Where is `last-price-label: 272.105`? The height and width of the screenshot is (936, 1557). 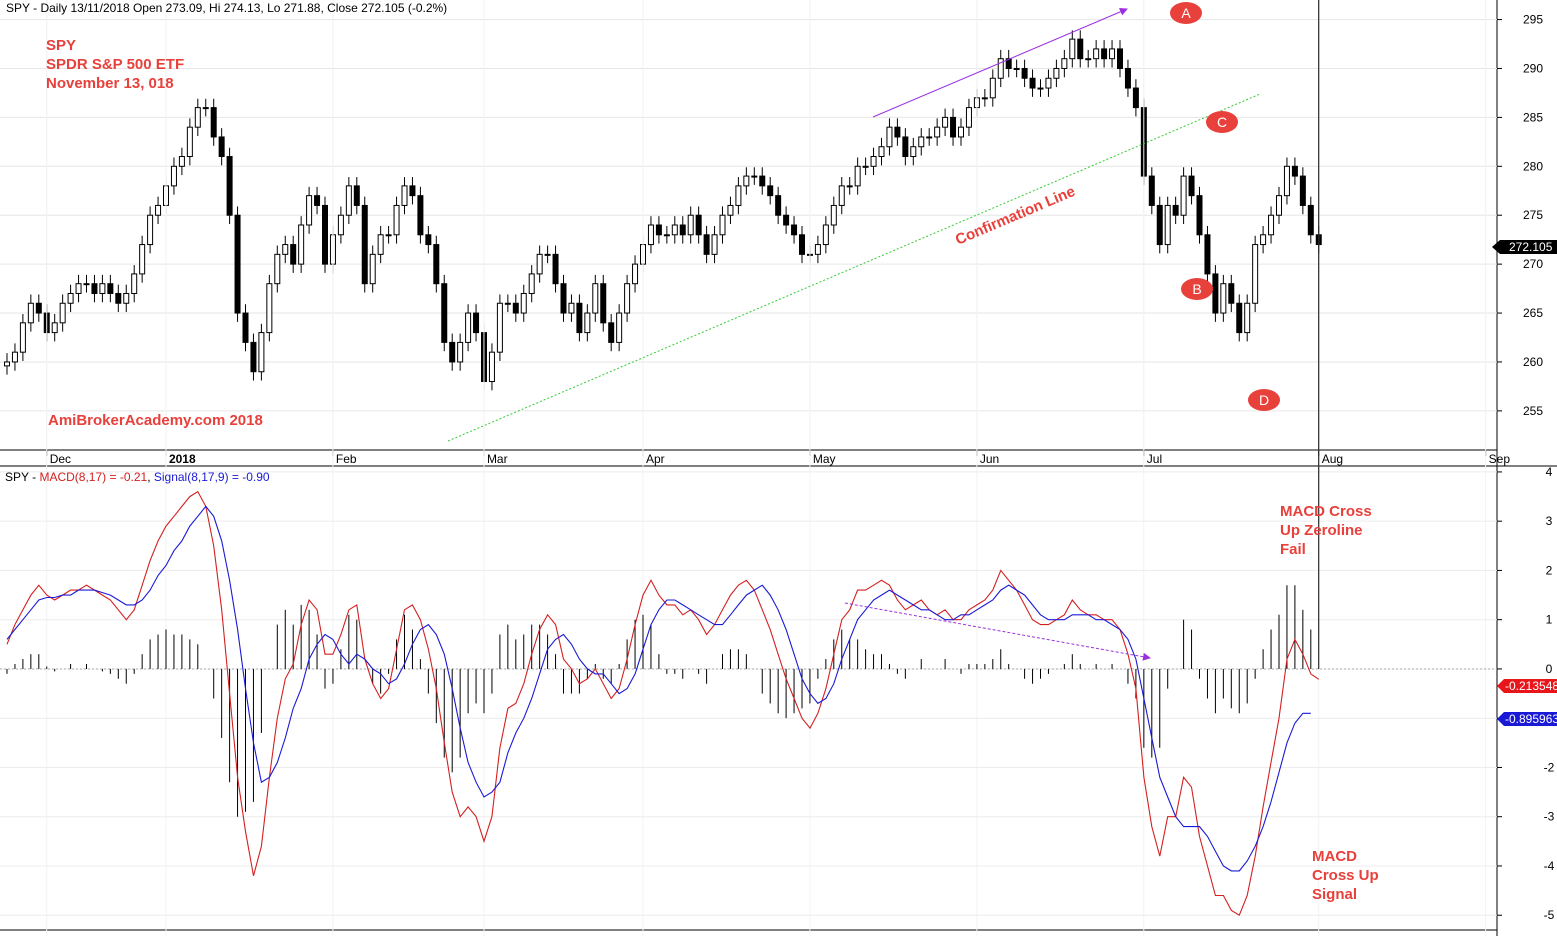
last-price-label: 272.105 is located at coordinates (1524, 247).